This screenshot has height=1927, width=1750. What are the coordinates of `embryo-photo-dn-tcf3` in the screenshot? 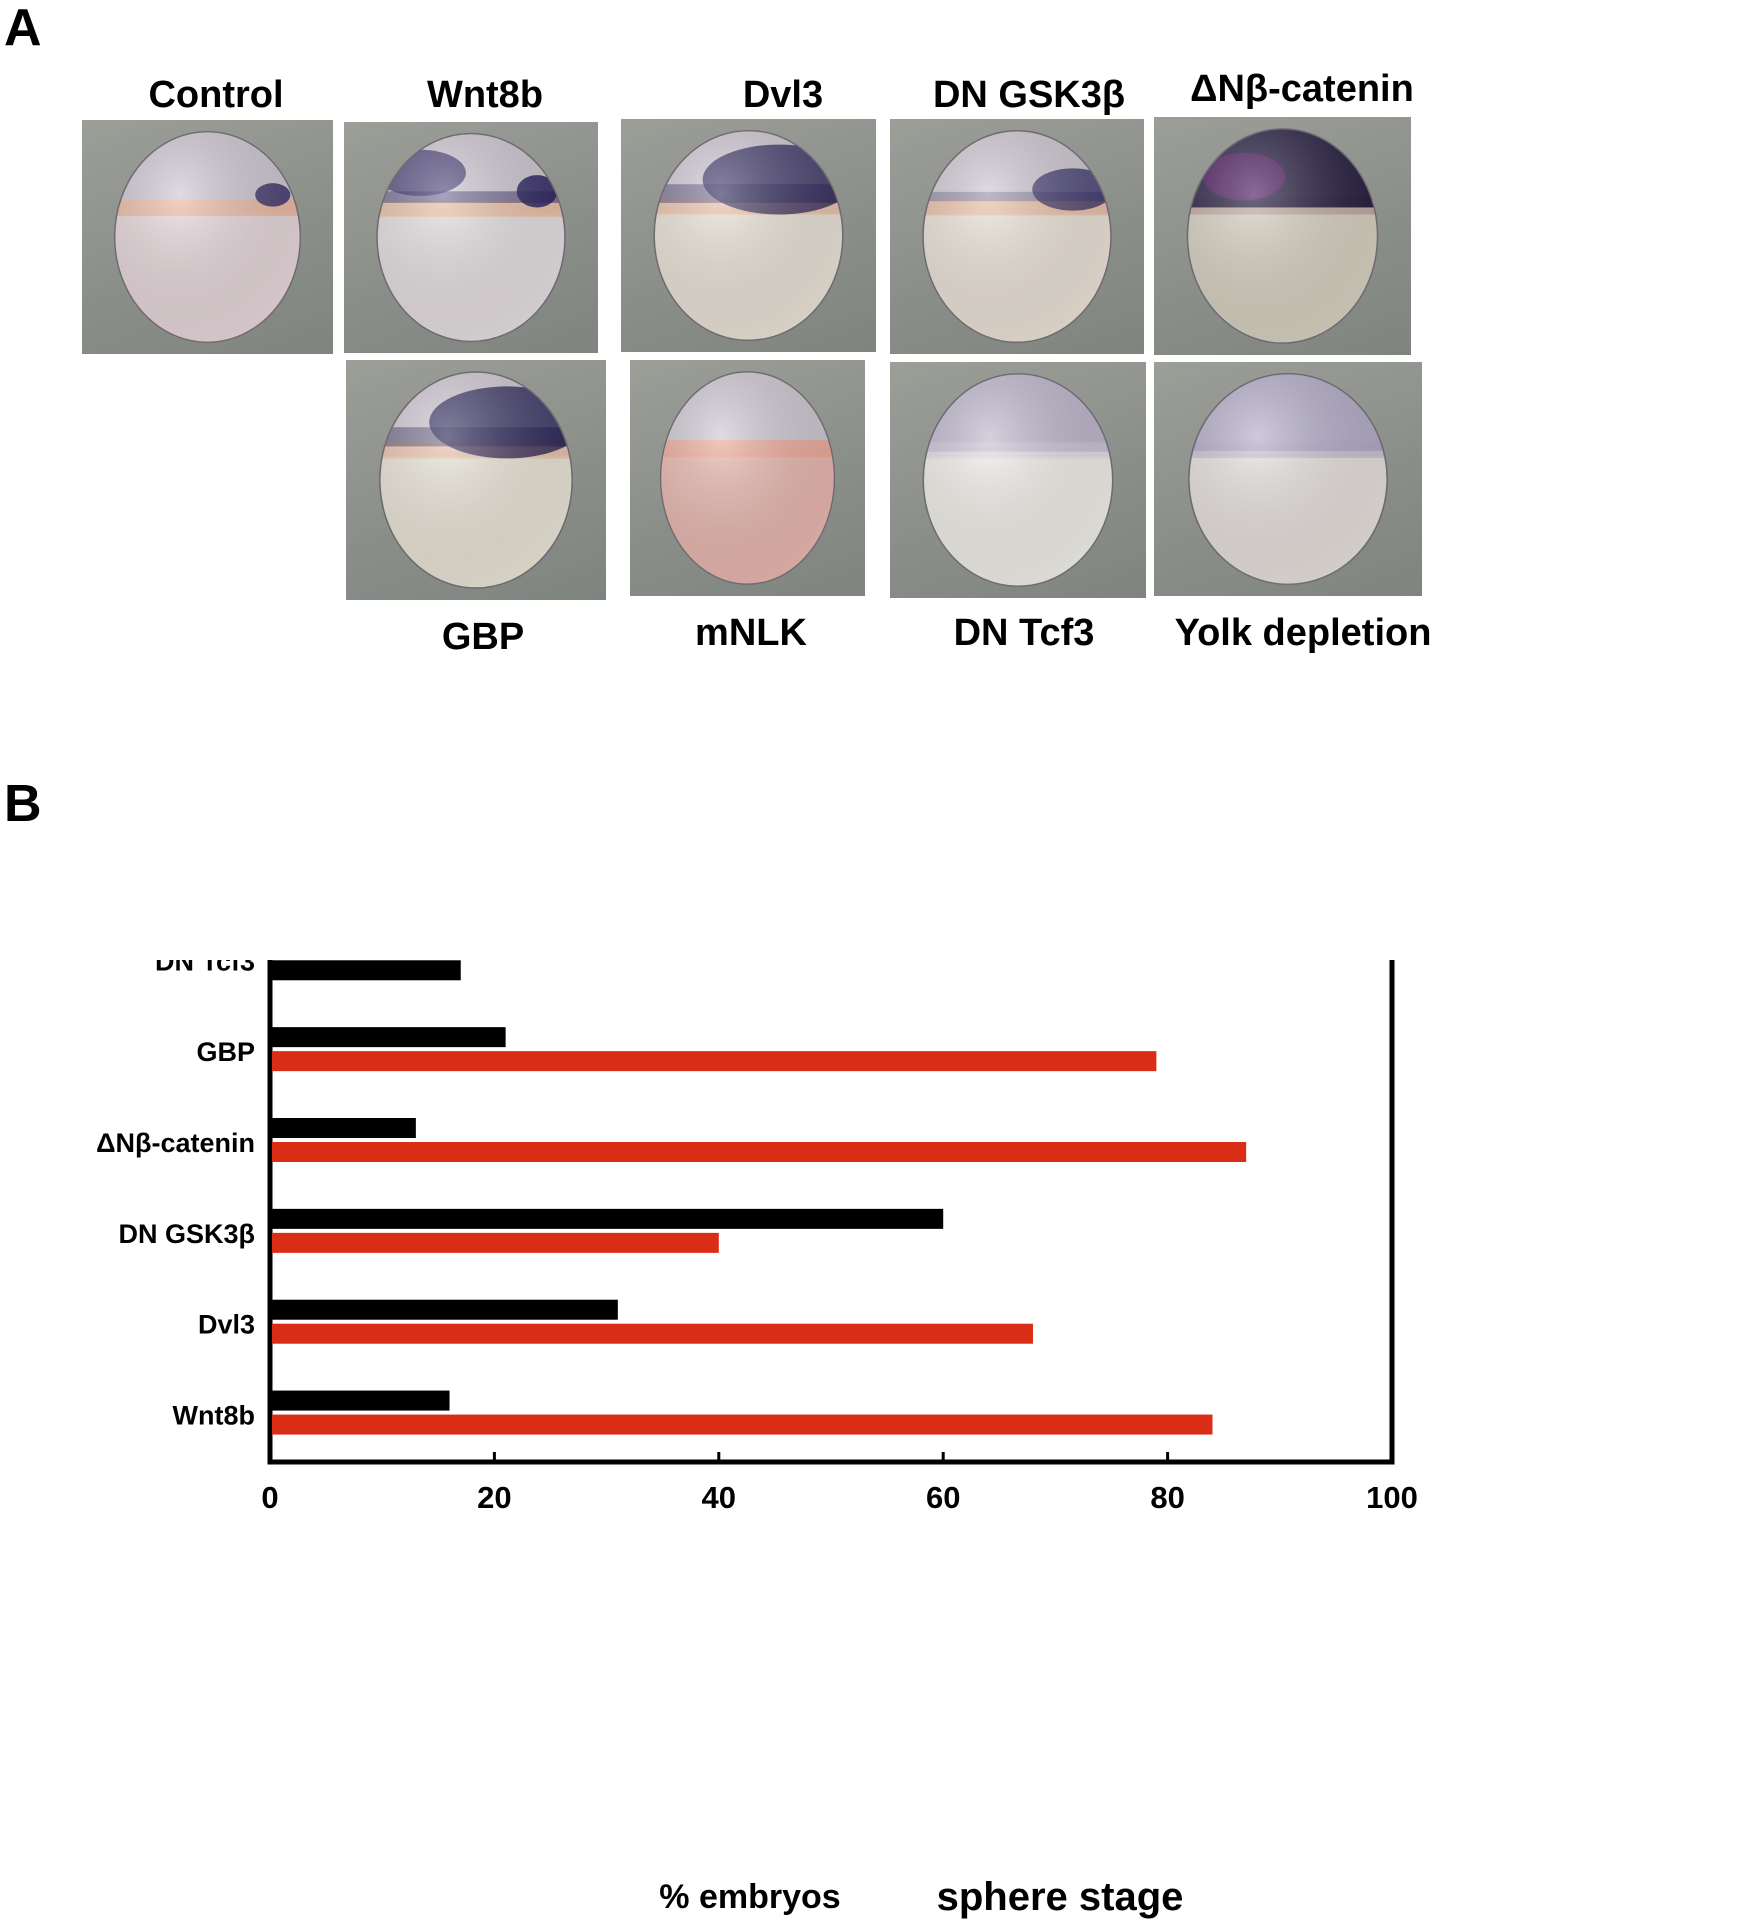 It's located at (1018, 480).